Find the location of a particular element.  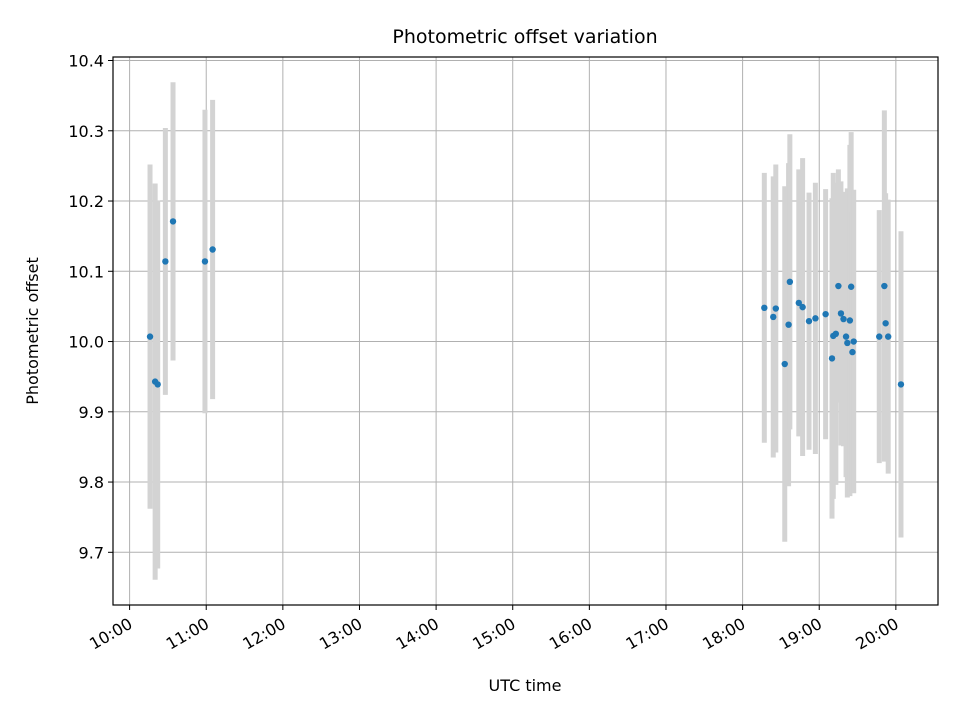

x-tick-label: 16:00 is located at coordinates (570, 634).